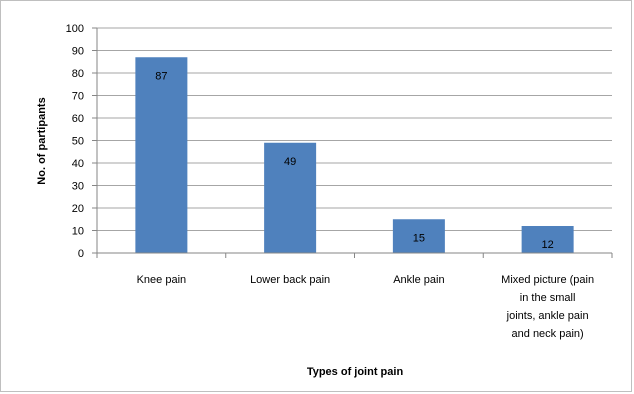  Describe the element at coordinates (161, 76) in the screenshot. I see `data-label: 87` at that location.